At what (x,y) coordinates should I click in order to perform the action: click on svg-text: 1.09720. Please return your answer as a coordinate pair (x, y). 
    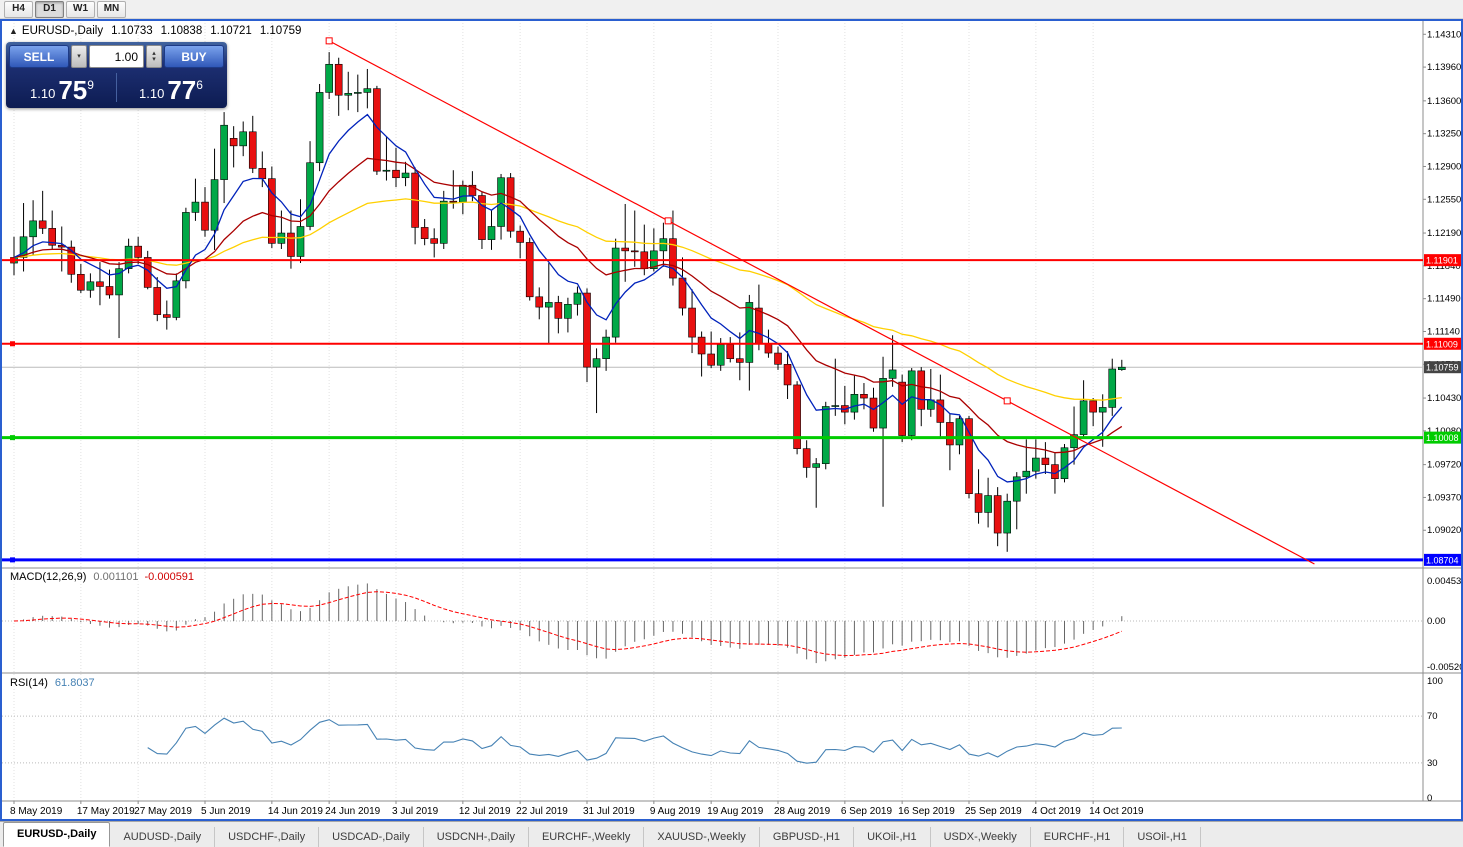
    Looking at the image, I should click on (1444, 465).